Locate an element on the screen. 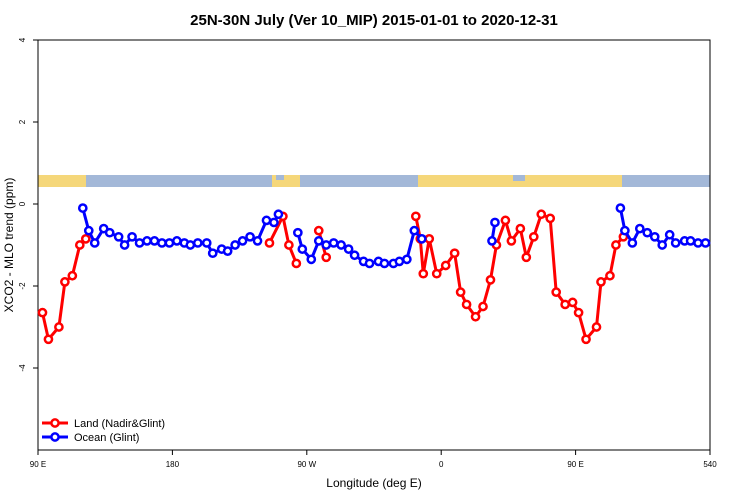  land-ocean-strip is located at coordinates (374, 181).